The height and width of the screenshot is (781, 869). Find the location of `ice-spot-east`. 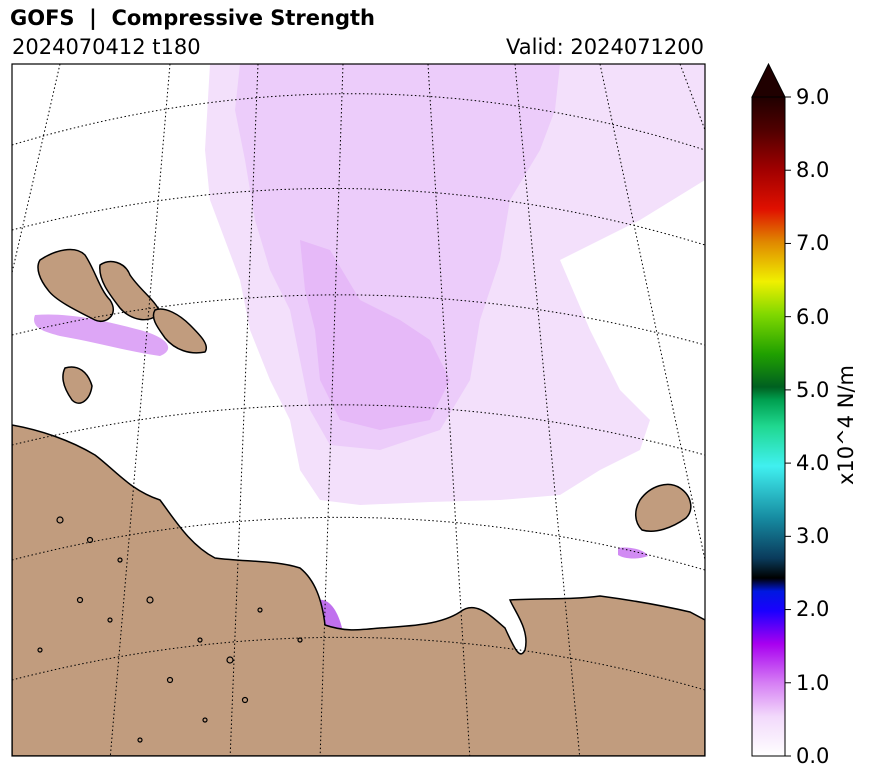

ice-spot-east is located at coordinates (633, 553).